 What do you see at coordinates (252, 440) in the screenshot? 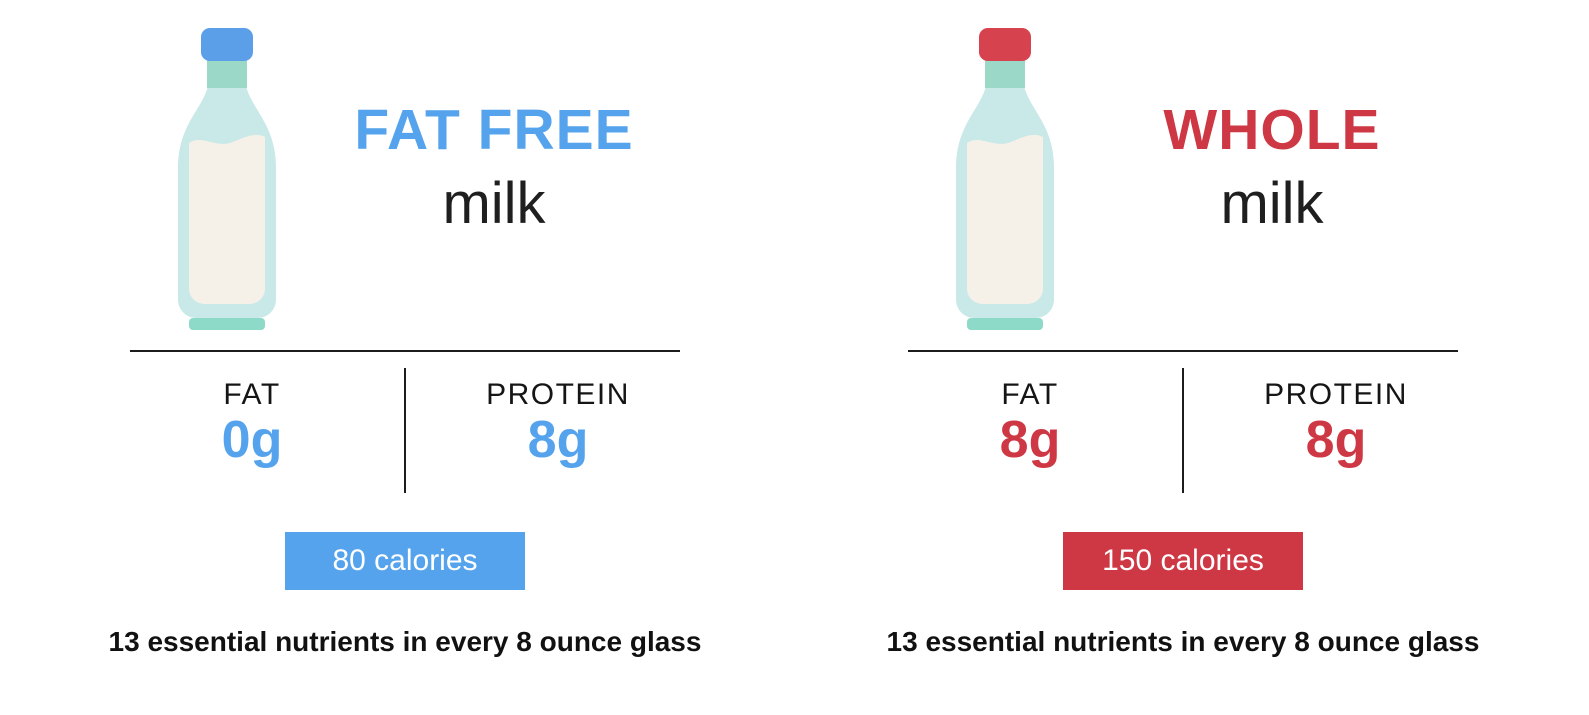
I see `stat-fat-value: 0g` at bounding box center [252, 440].